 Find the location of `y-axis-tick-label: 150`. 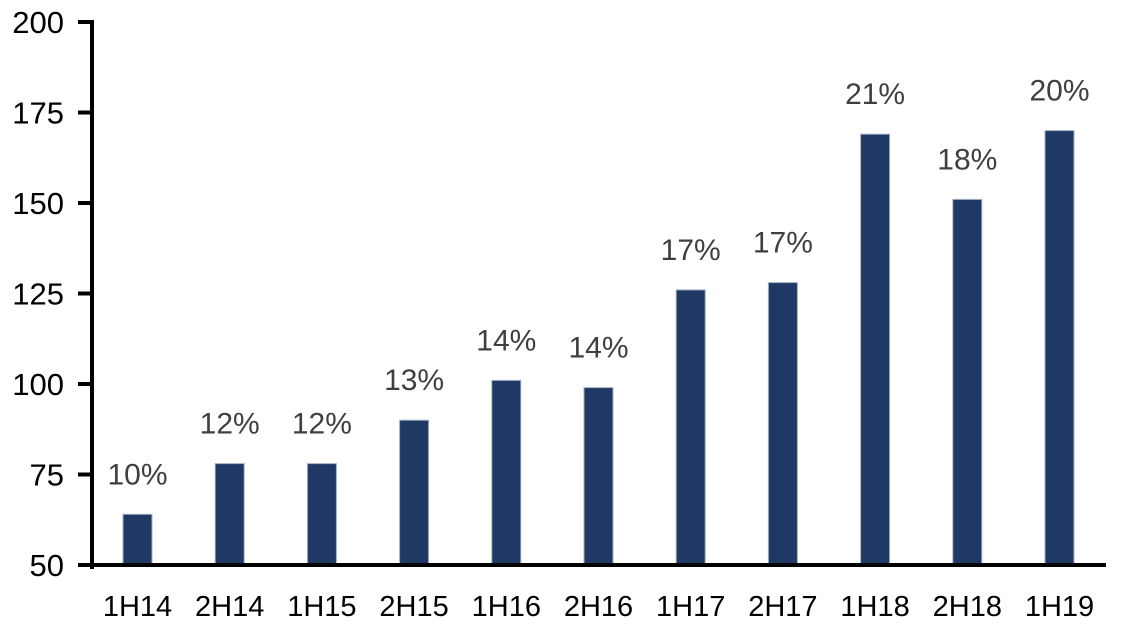

y-axis-tick-label: 150 is located at coordinates (38, 203).